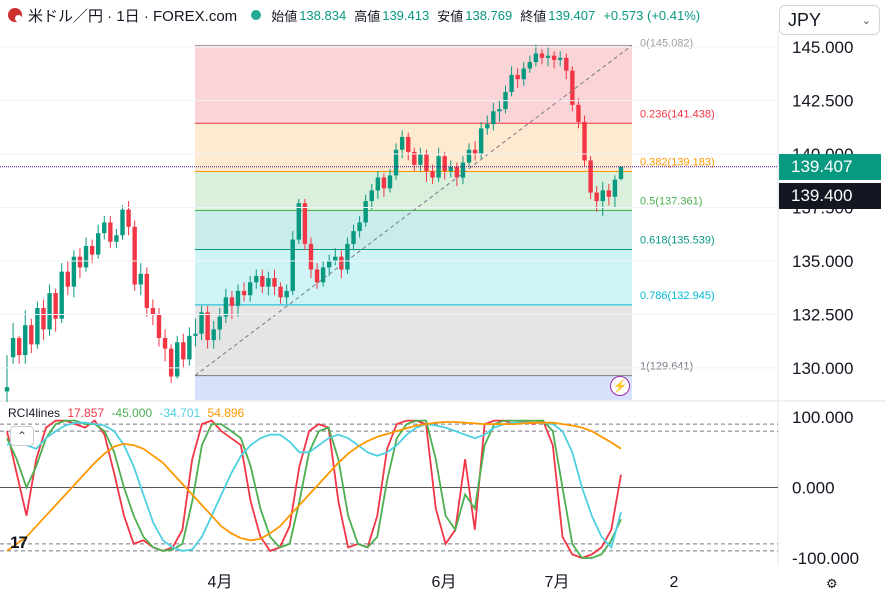 This screenshot has height=605, width=886. Describe the element at coordinates (832, 583) in the screenshot. I see `settings-gear-icon: ⚙` at that location.